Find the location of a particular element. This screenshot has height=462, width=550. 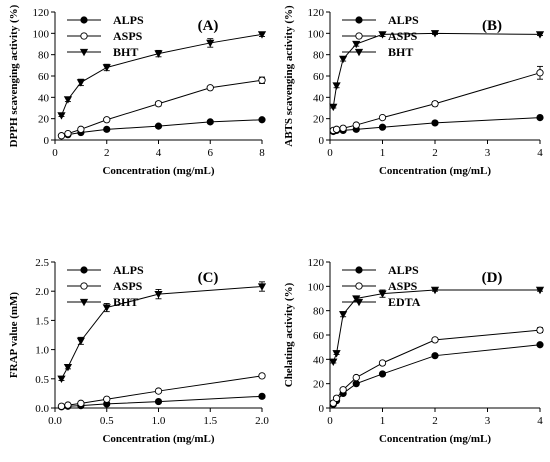

x-tick-label: 2.0 is located at coordinates (262, 421).